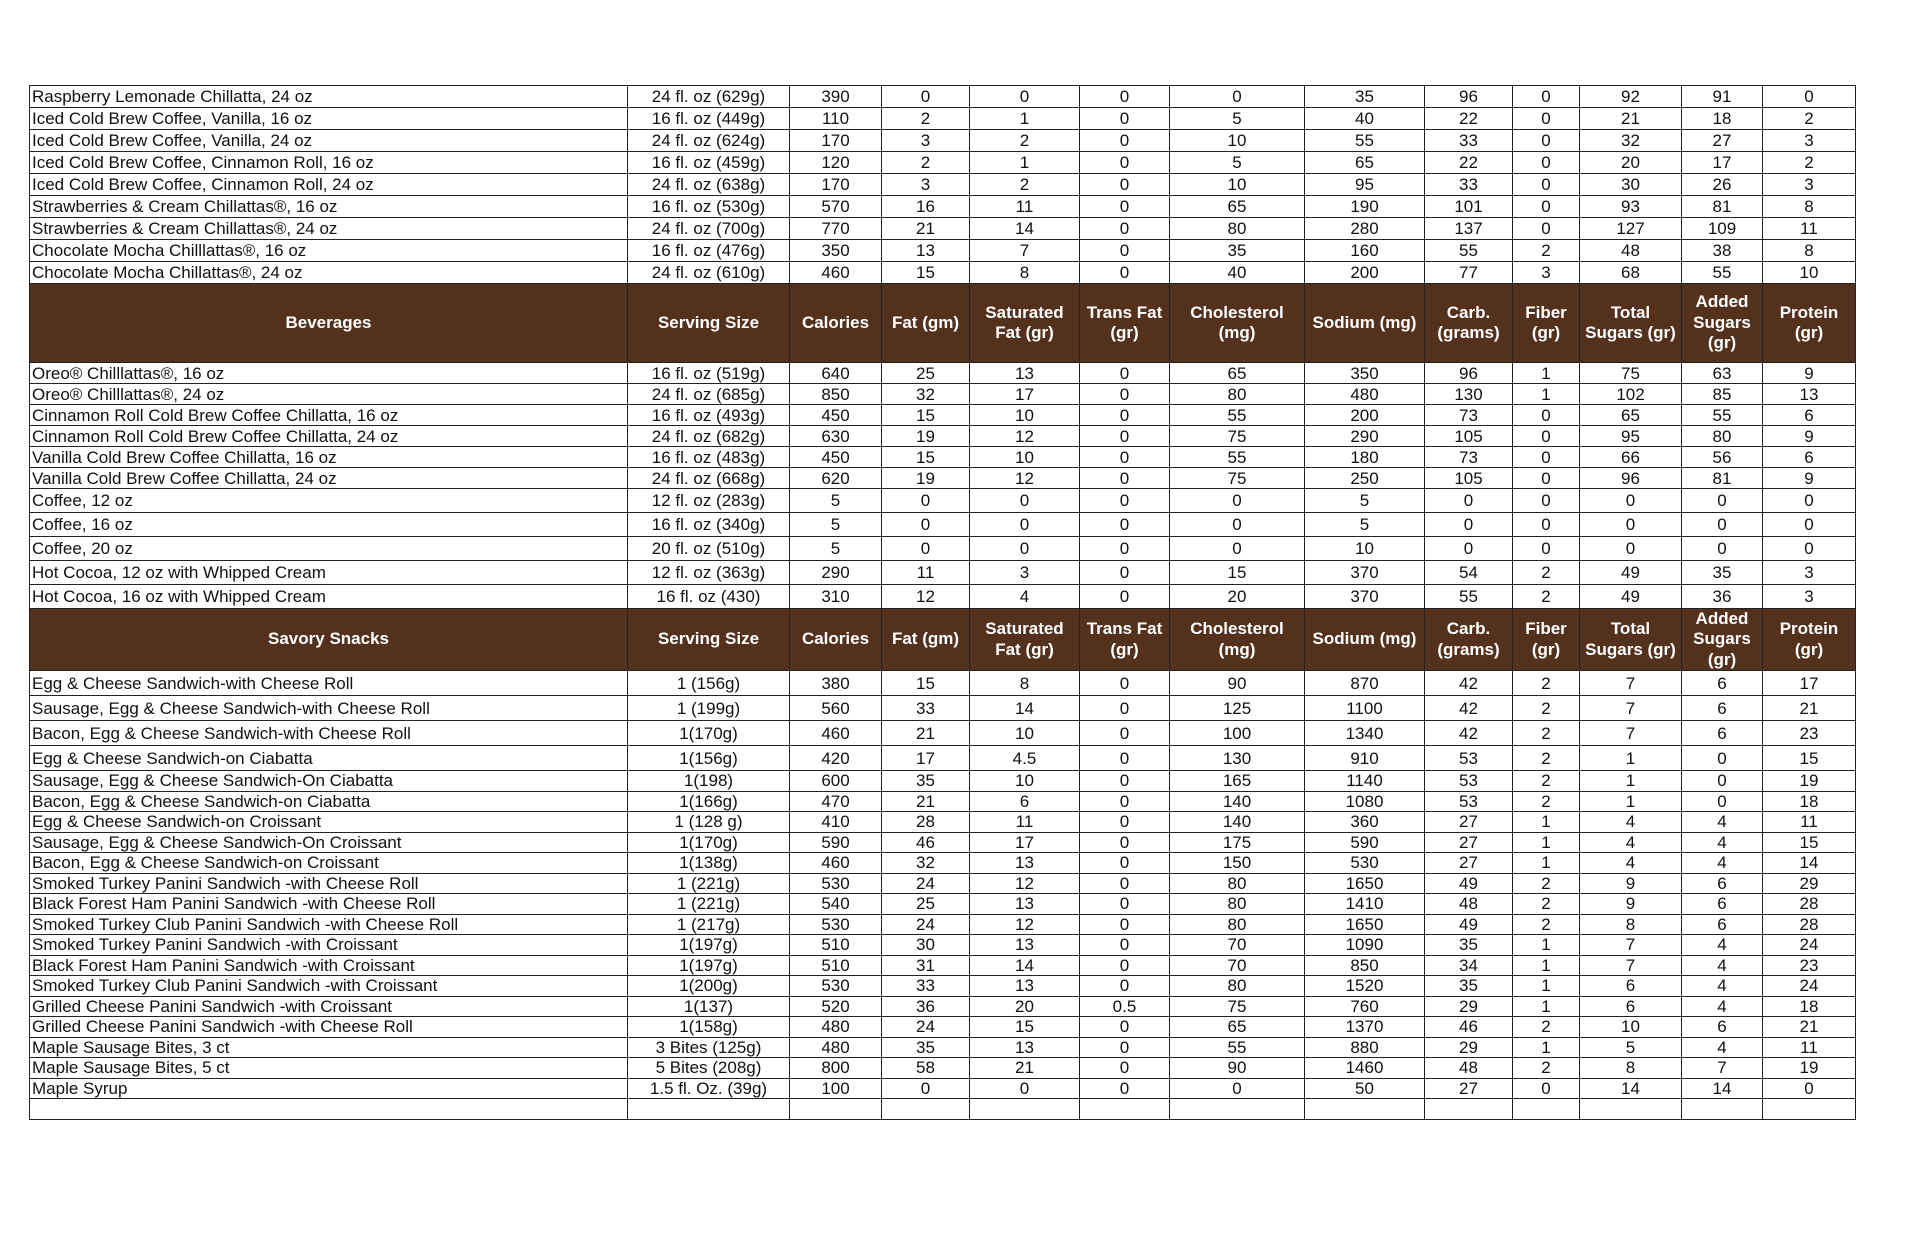  Describe the element at coordinates (1237, 415) in the screenshot. I see `value-cell: 55` at that location.